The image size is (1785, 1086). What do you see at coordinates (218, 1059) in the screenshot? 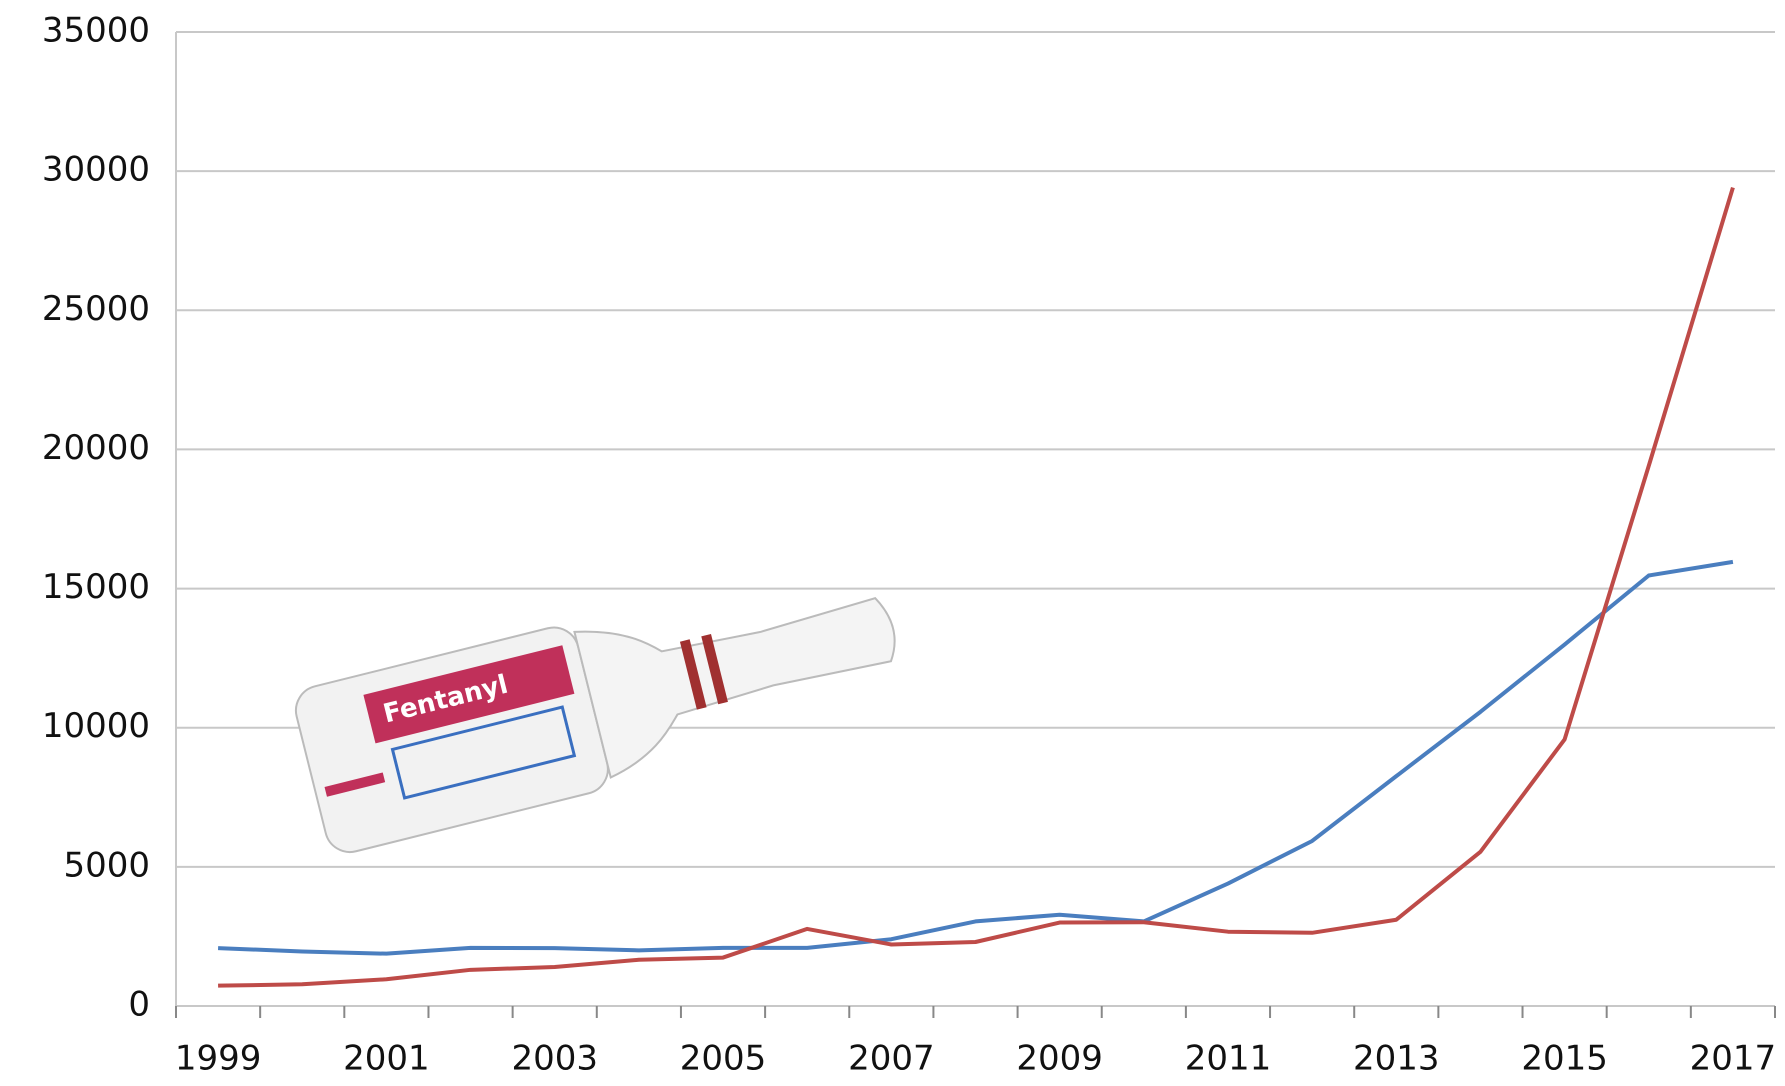
I see `x-tick-label: 1999` at bounding box center [218, 1059].